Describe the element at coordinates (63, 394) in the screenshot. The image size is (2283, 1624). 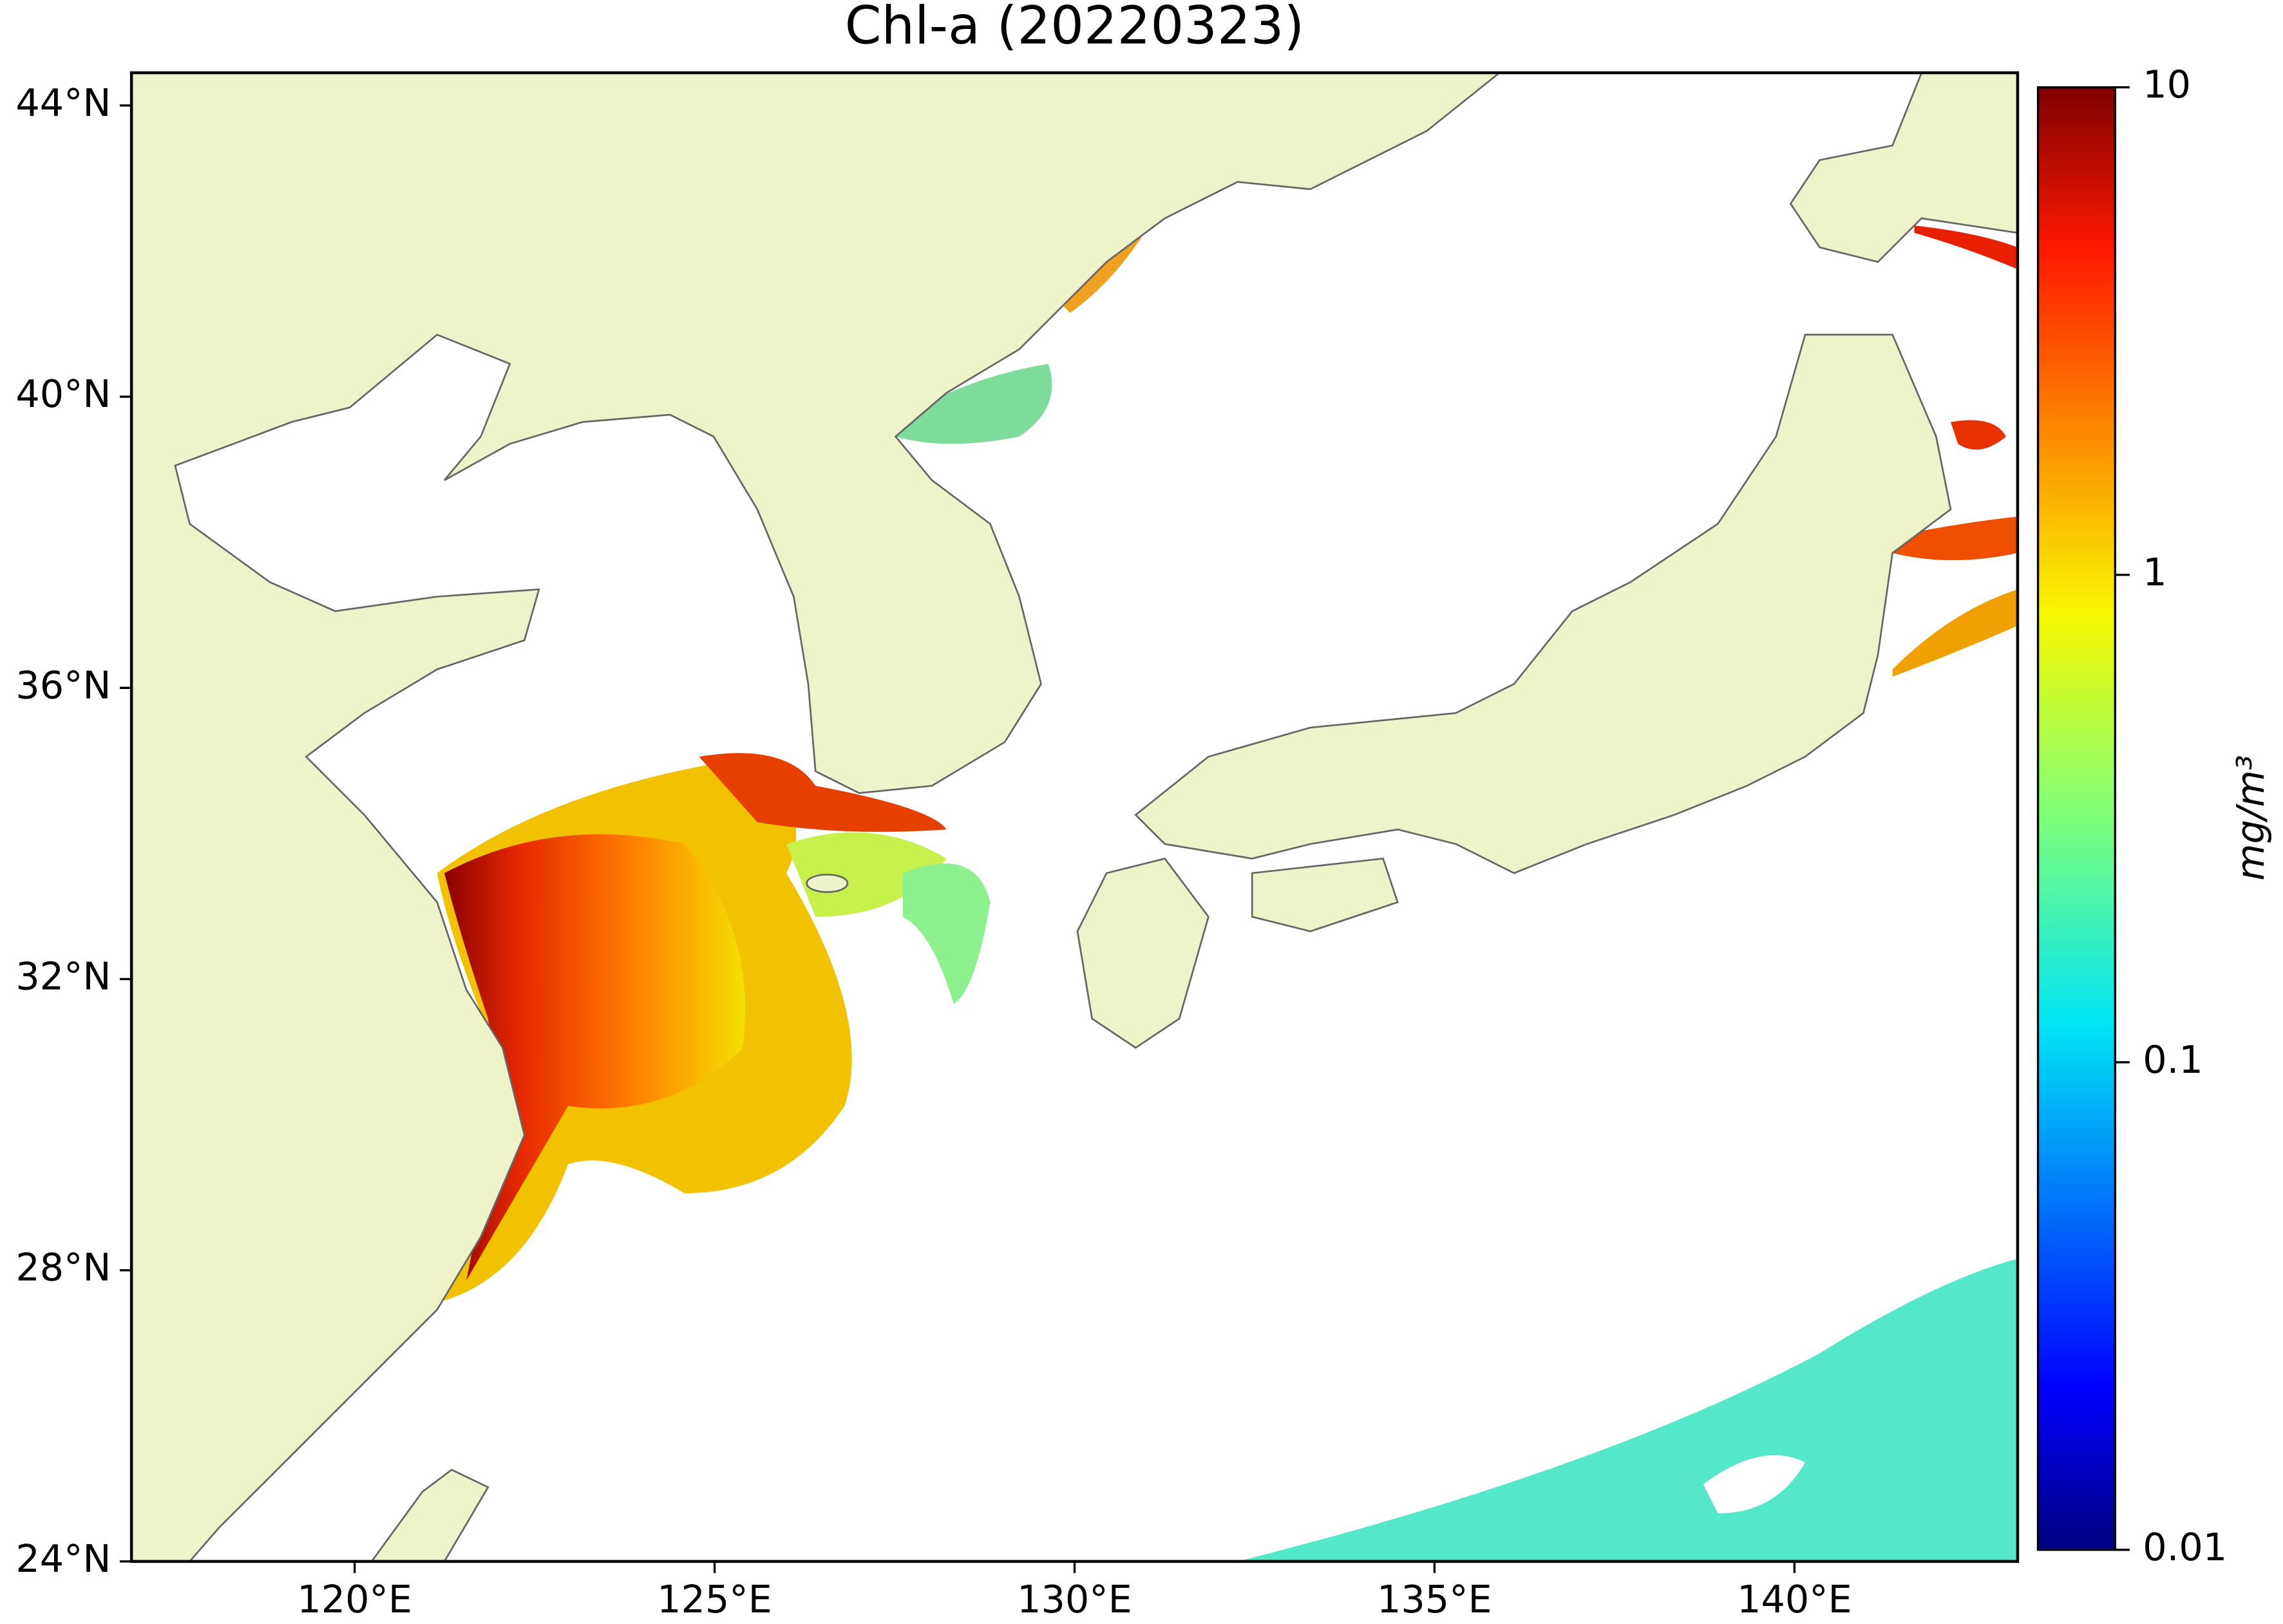
I see `y-tick-label: 40°N` at that location.